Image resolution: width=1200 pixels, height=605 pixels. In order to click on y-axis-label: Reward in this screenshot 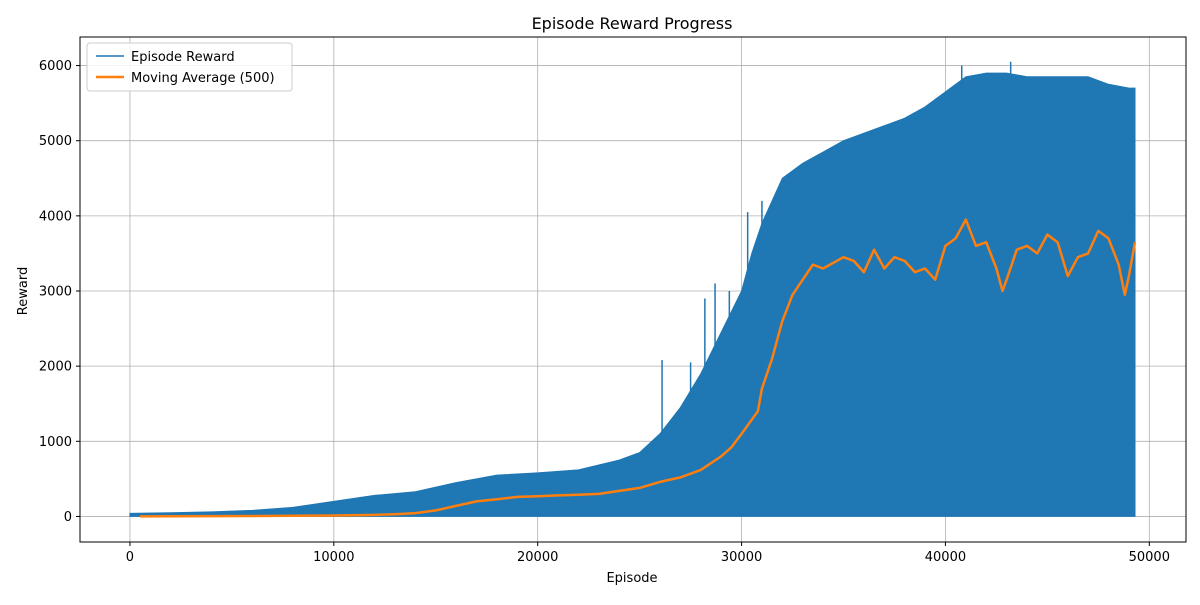, I will do `click(23, 291)`.